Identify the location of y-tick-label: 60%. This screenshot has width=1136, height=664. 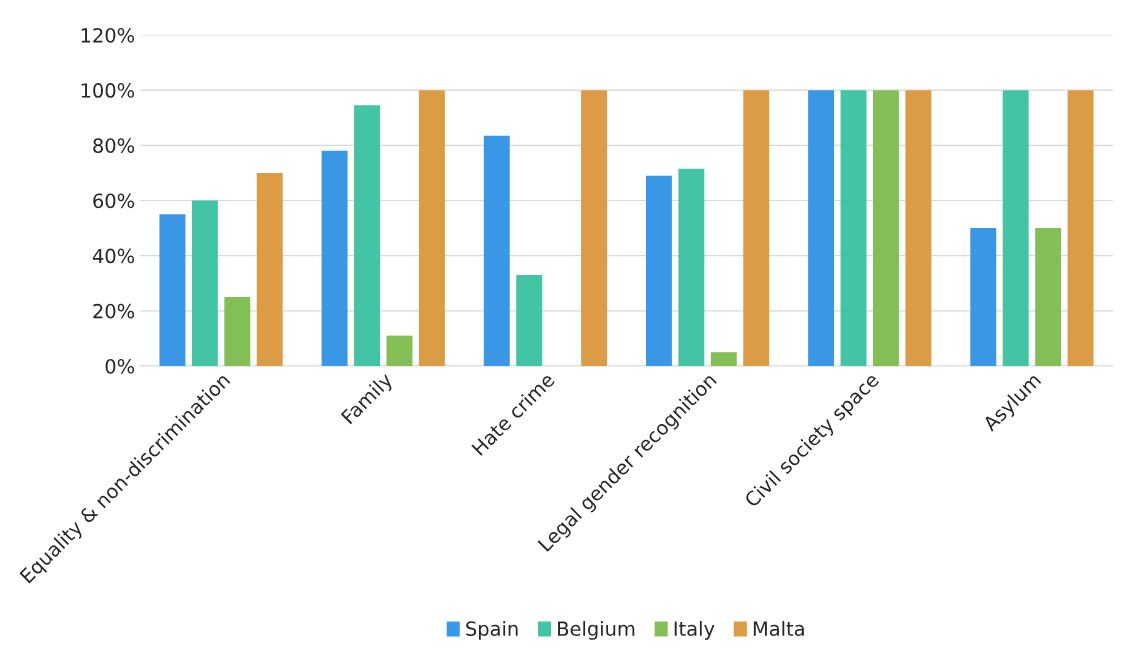
(114, 201).